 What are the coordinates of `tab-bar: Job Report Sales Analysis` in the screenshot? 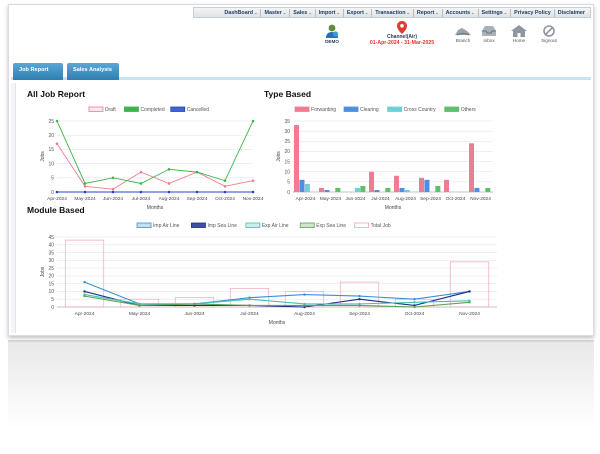 It's located at (301, 71).